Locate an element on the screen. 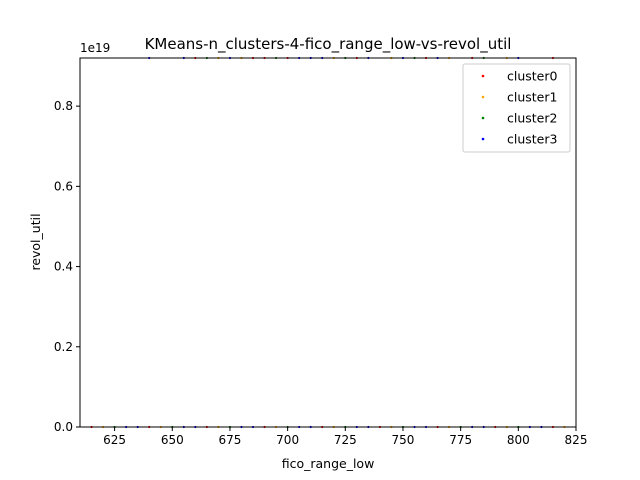 The image size is (640, 480). legend-marker-cluster1 is located at coordinates (483, 97).